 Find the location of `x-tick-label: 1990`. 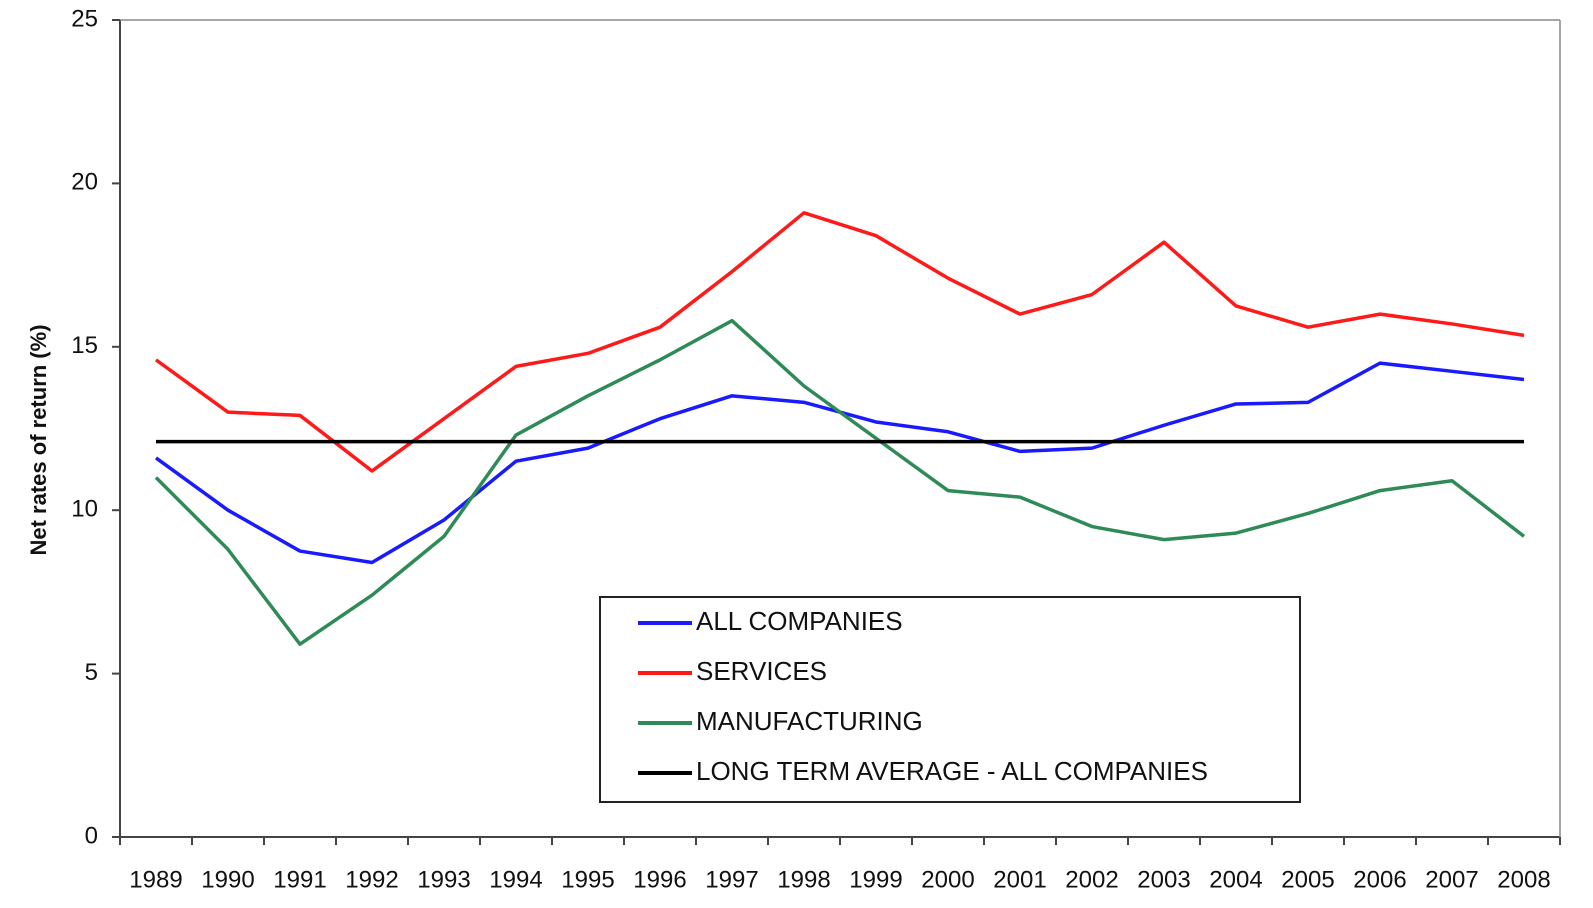

x-tick-label: 1990 is located at coordinates (227, 879).